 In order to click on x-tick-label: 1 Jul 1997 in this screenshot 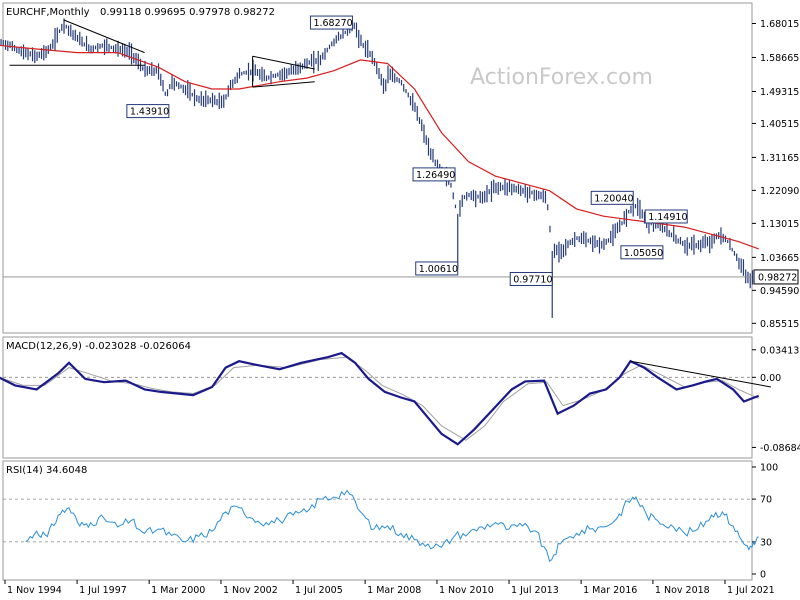, I will do `click(103, 590)`.